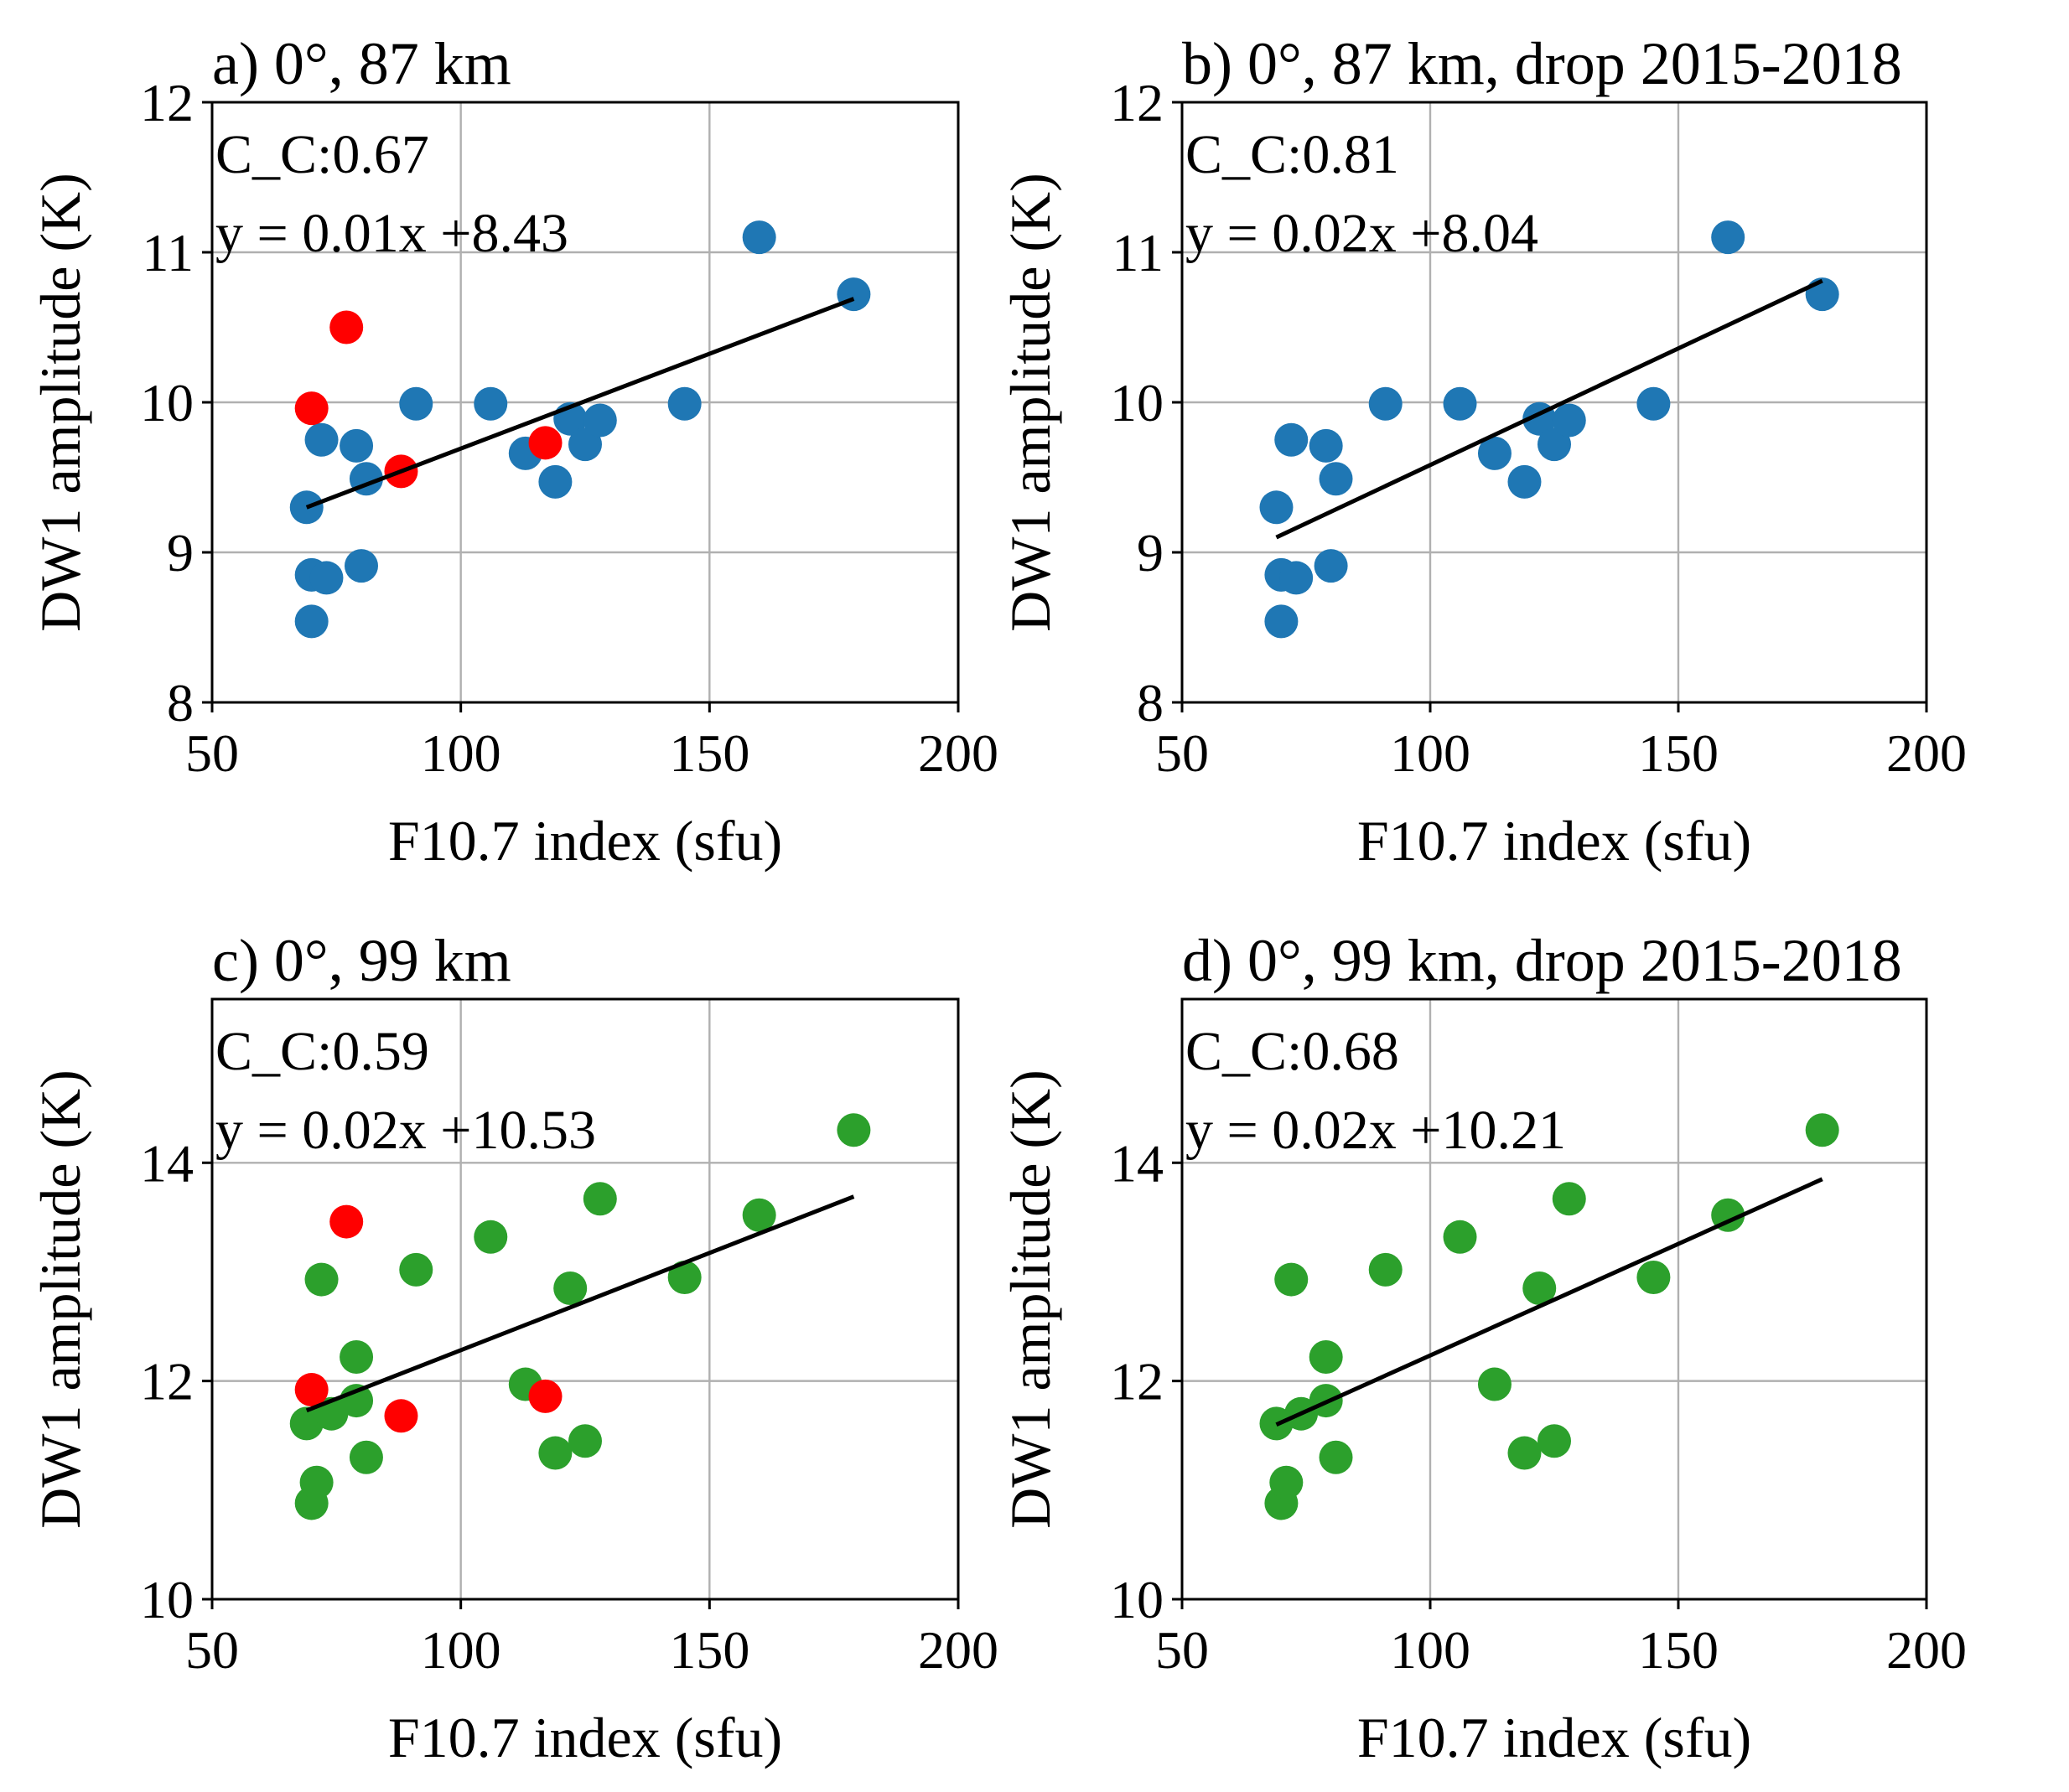 The height and width of the screenshot is (1792, 2069). Describe the element at coordinates (322, 1052) in the screenshot. I see `correlation-annotation: C_C:0.59` at that location.